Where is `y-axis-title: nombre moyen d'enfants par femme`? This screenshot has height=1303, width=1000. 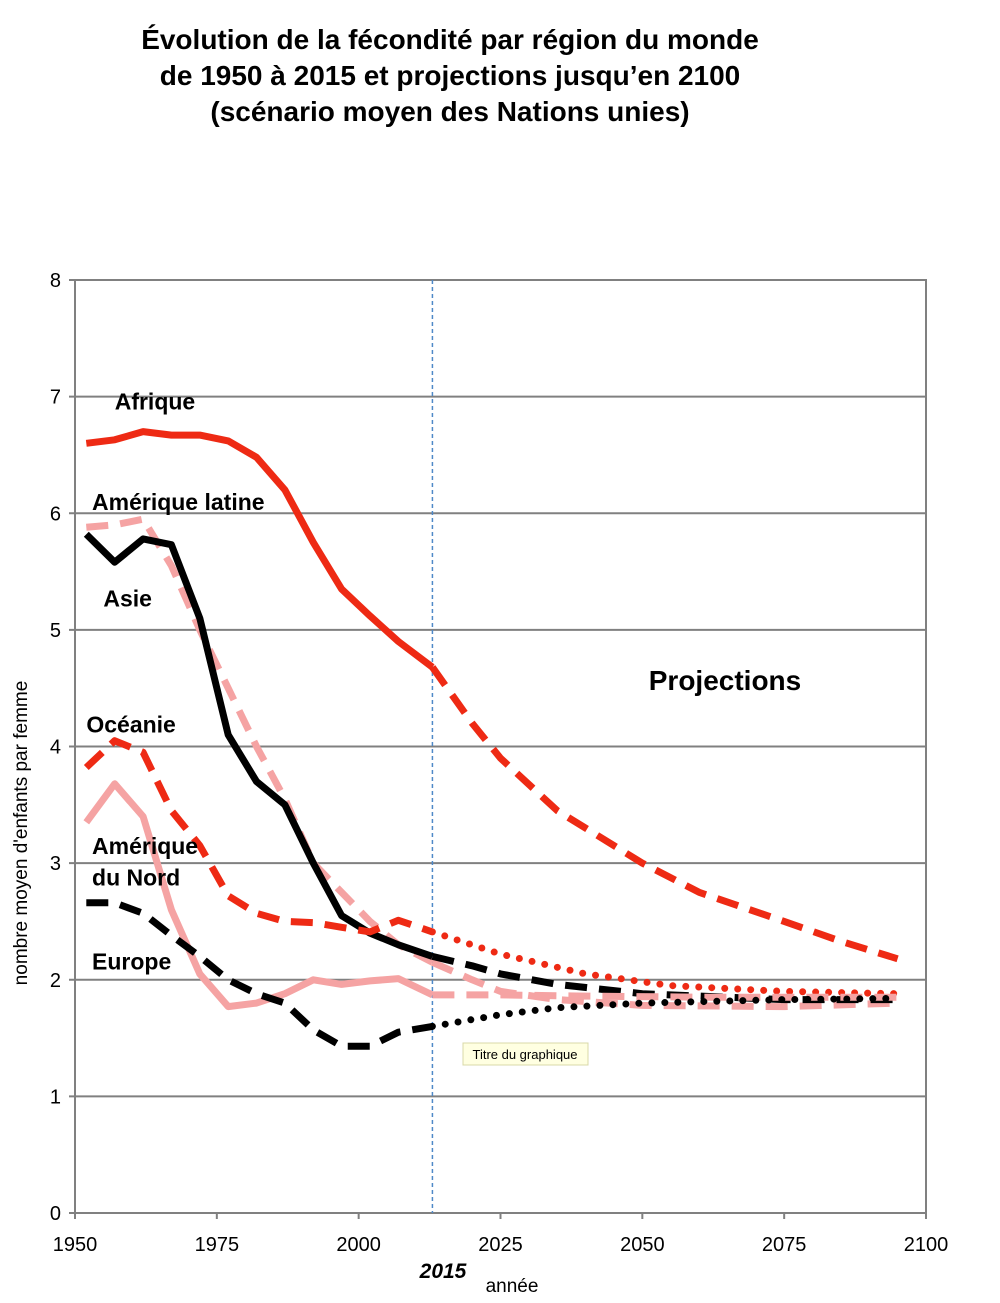 y-axis-title: nombre moyen d'enfants par femme is located at coordinates (21, 833).